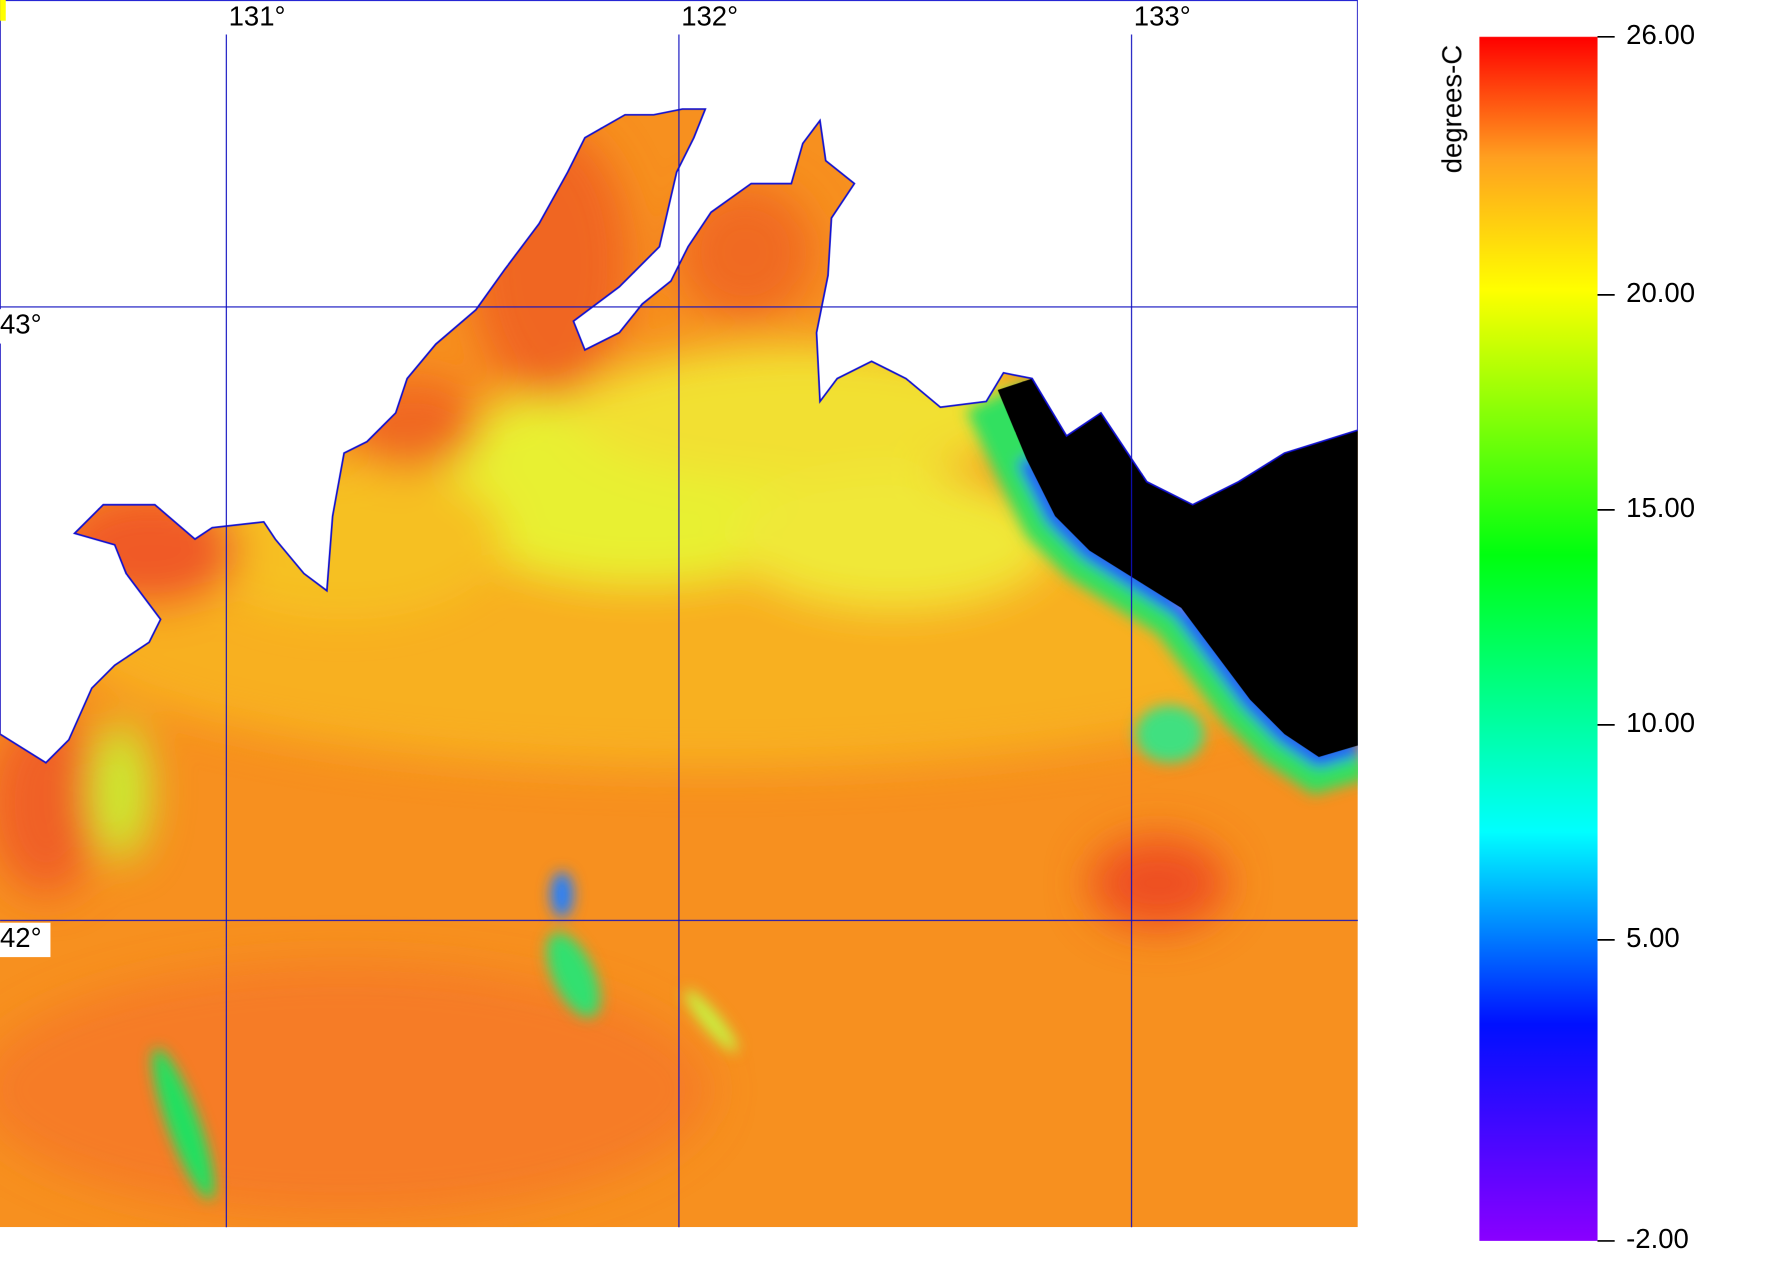  I want to click on land-mask, so click(1177, 567).